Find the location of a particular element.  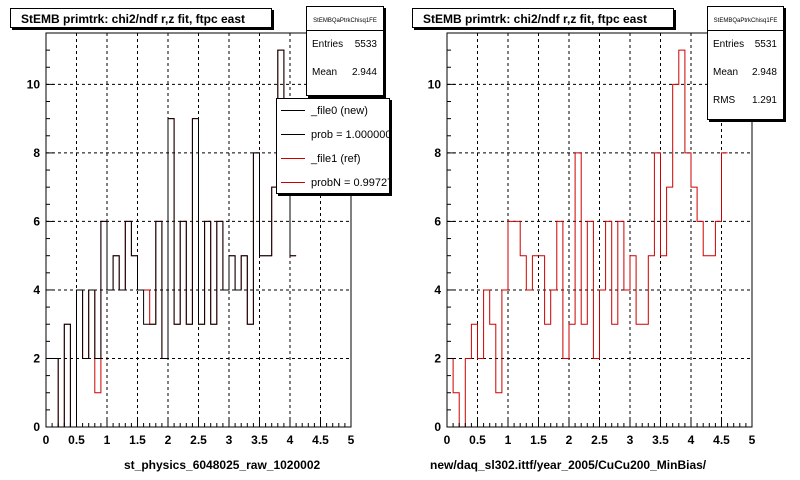

legend-label: probN = 0.997277 is located at coordinates (350, 183).